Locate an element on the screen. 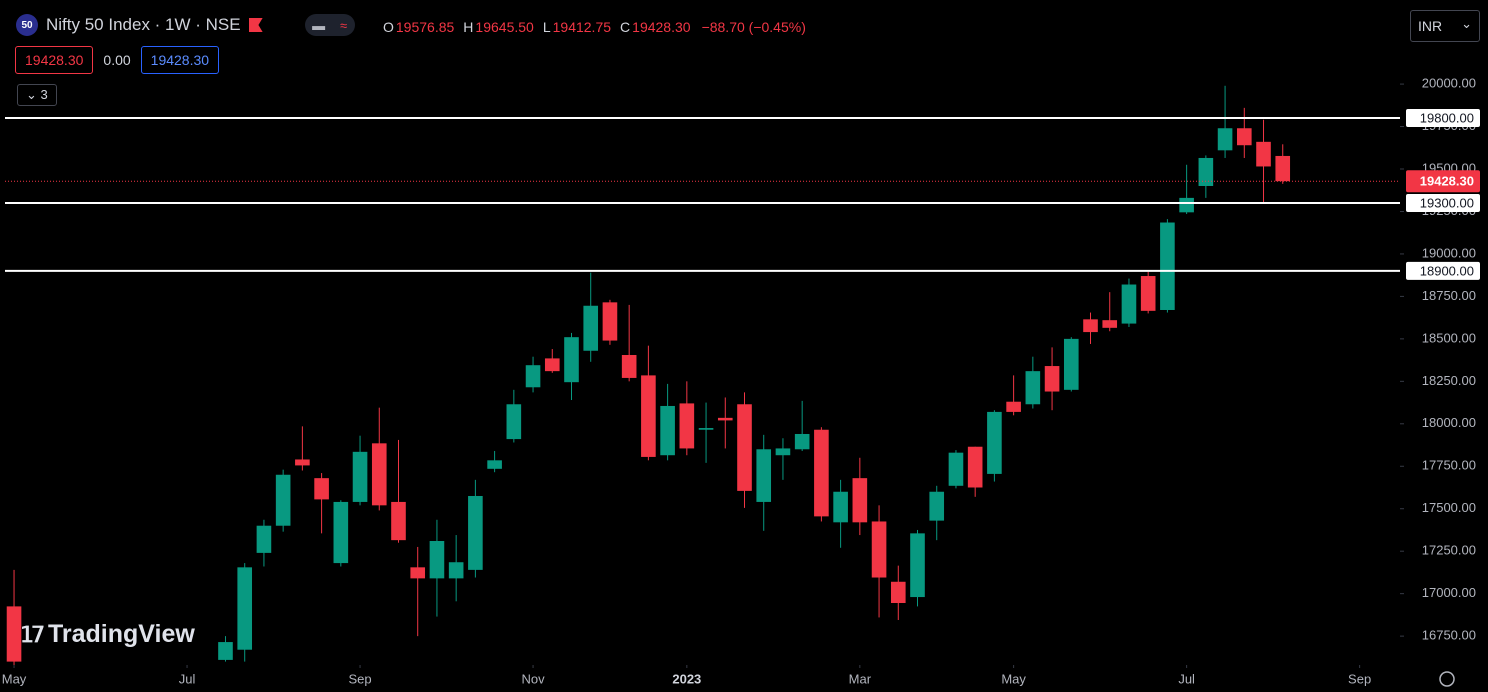 This screenshot has width=1488, height=692. y-tick-label: 18750.00 is located at coordinates (1449, 295).